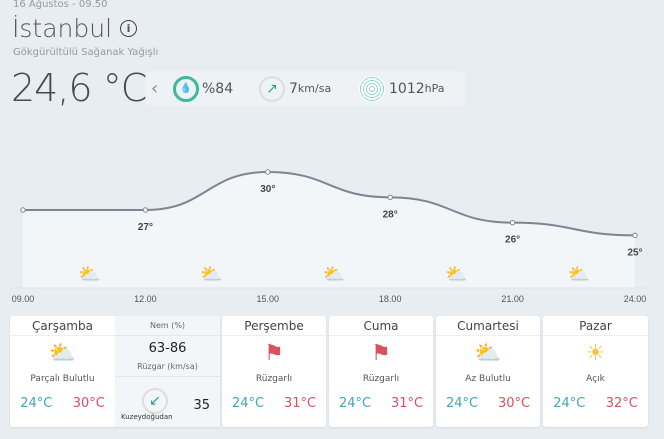  Describe the element at coordinates (635, 299) in the screenshot. I see `x-tick-label: 24.00` at that location.